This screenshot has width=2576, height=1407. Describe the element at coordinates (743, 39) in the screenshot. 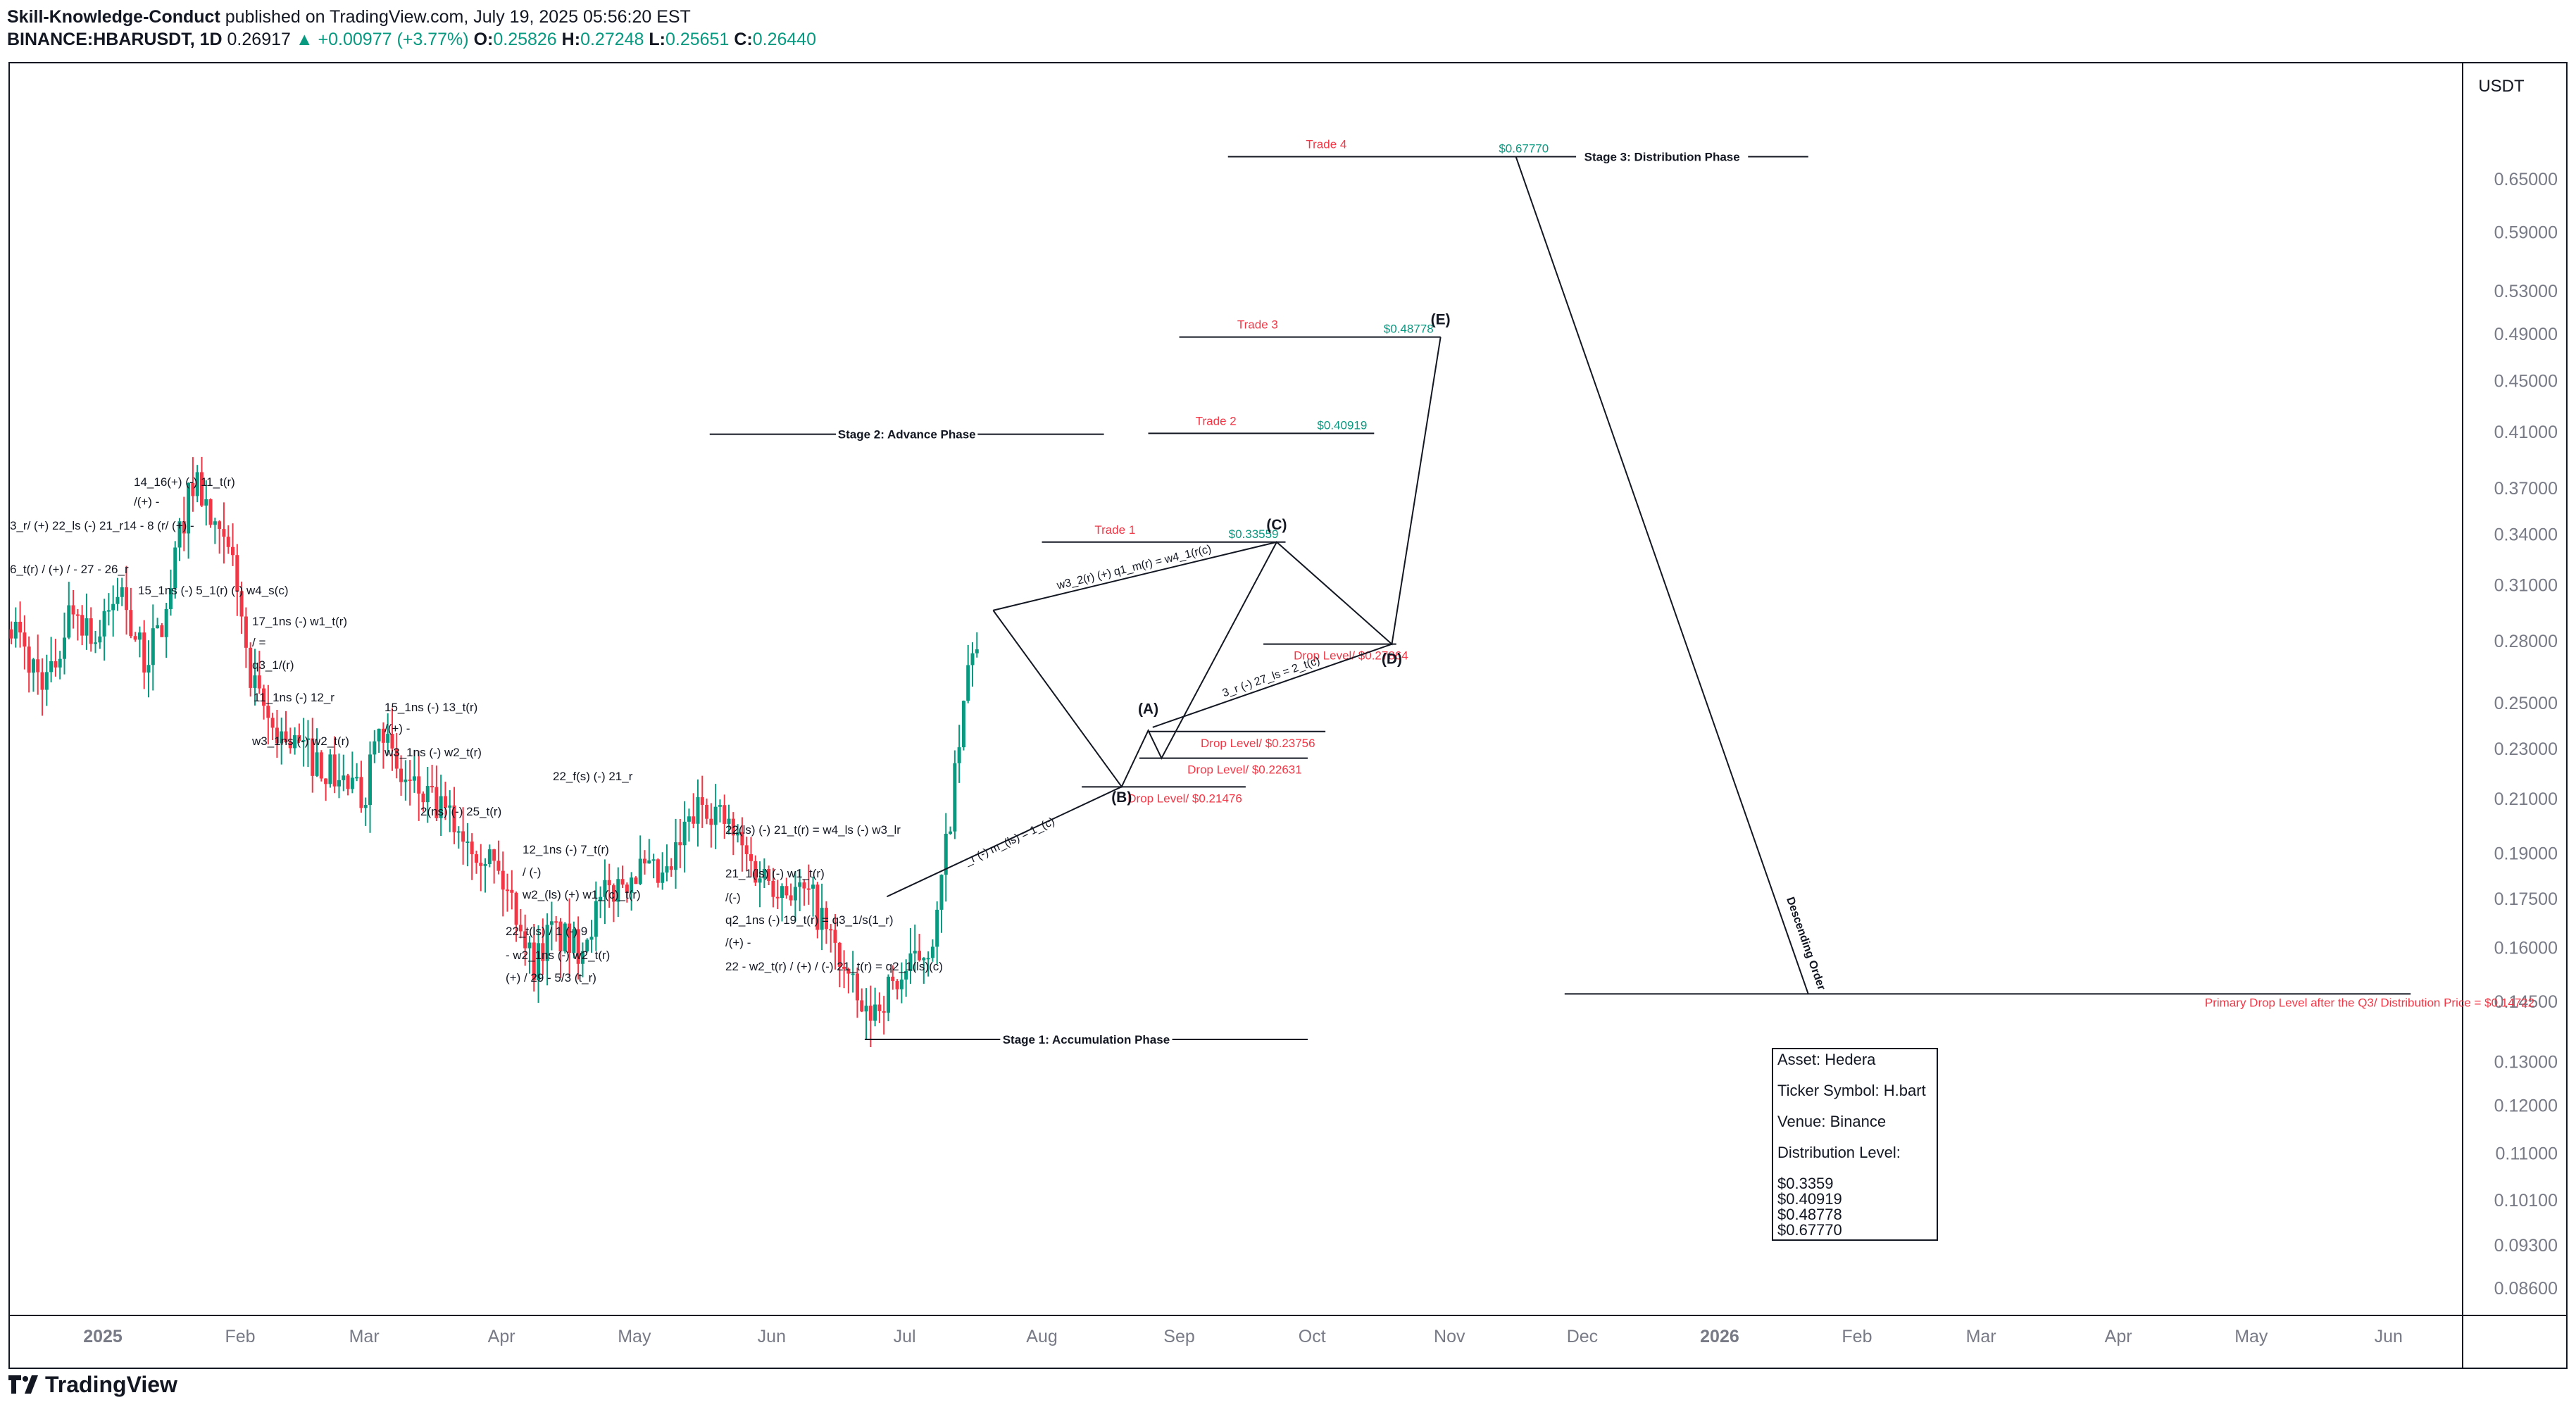

I see `close-label: C:` at that location.